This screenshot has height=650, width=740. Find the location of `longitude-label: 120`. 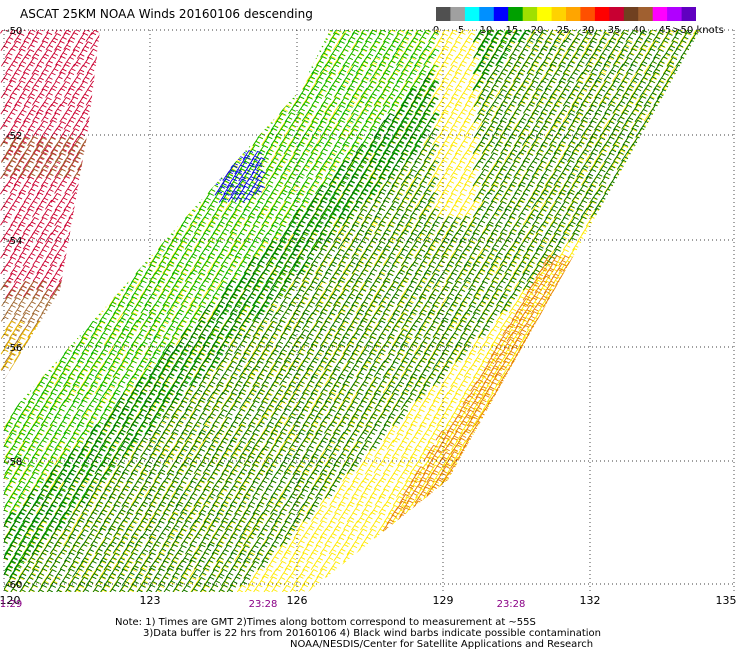

longitude-label: 120 is located at coordinates (10, 600).